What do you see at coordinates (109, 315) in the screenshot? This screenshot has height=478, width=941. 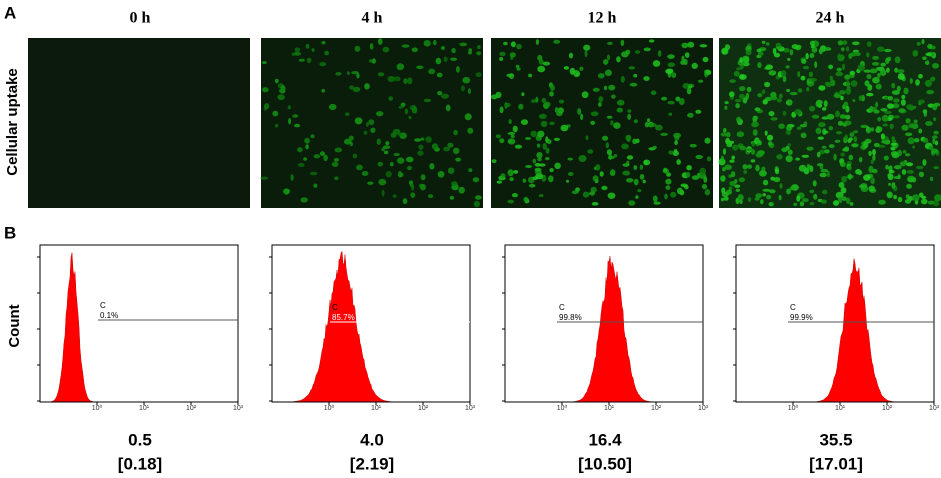 I see `gate-percent: 0.1%` at bounding box center [109, 315].